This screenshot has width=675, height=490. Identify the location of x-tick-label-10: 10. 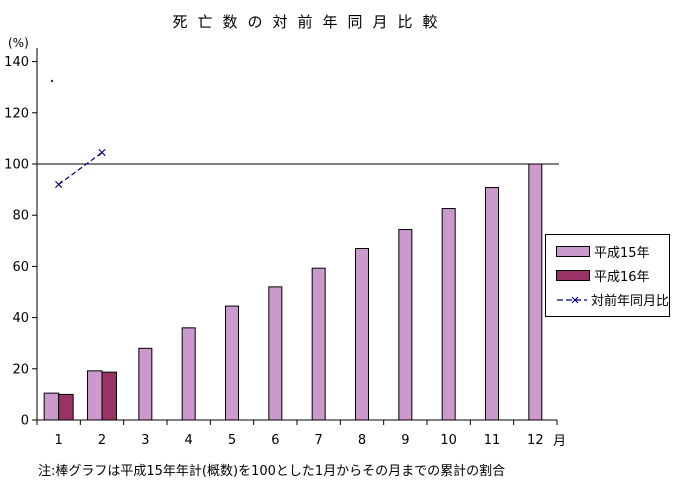
(448, 440).